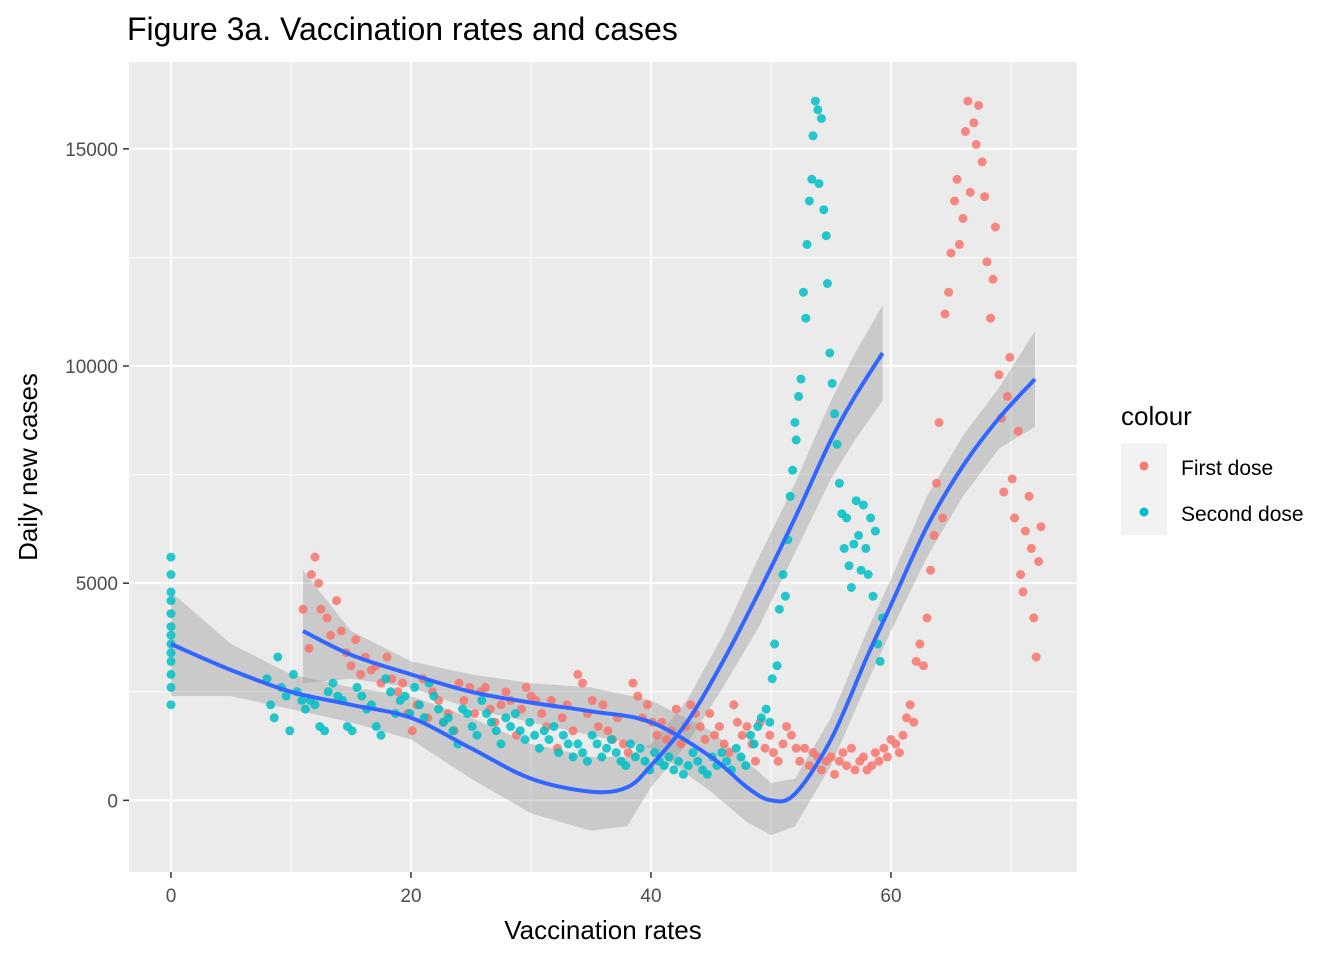 Image resolution: width=1344 pixels, height=960 pixels. I want to click on x-tick-label: 20, so click(410, 896).